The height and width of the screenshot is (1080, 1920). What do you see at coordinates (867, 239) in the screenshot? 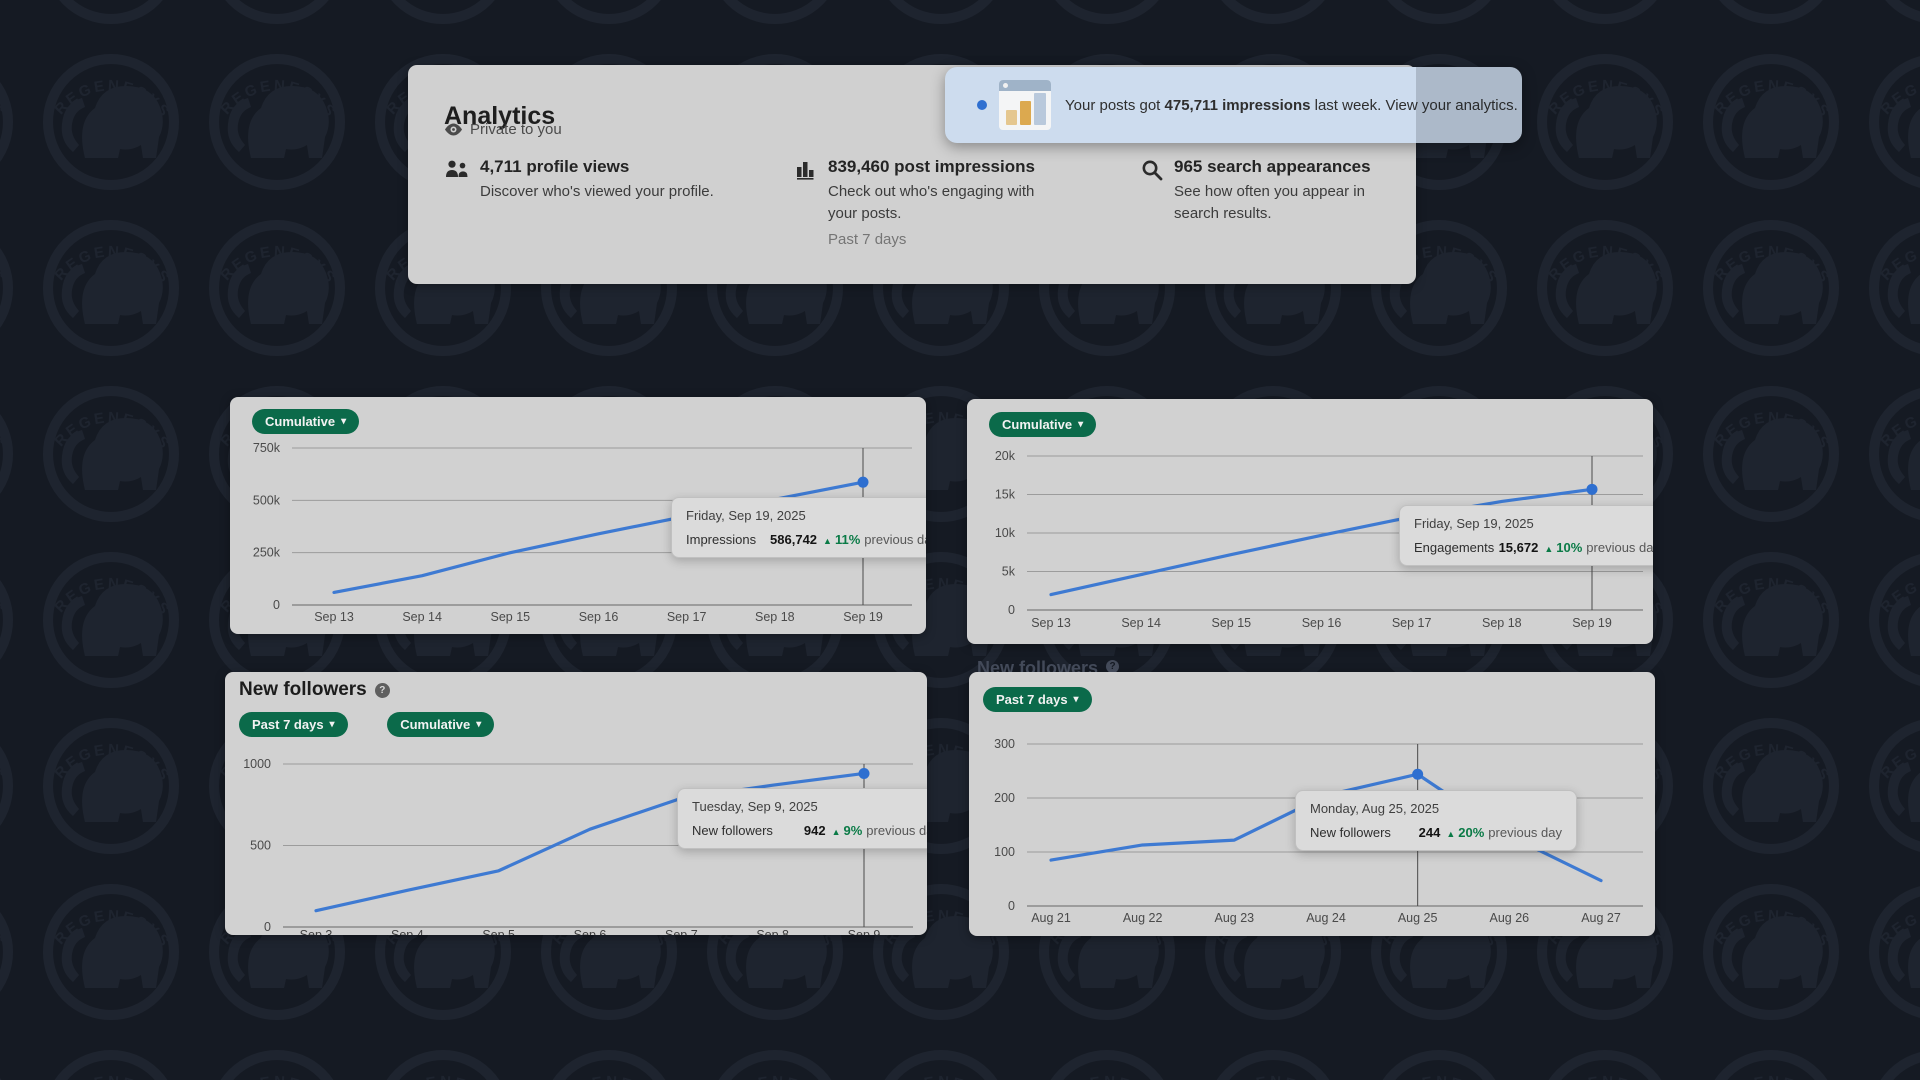
I see `stat-period: Past 7 days` at bounding box center [867, 239].